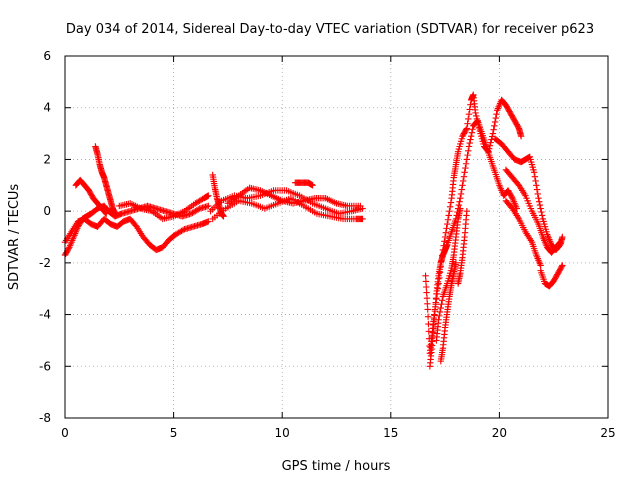  I want to click on x-tick-label: 15, so click(390, 433).